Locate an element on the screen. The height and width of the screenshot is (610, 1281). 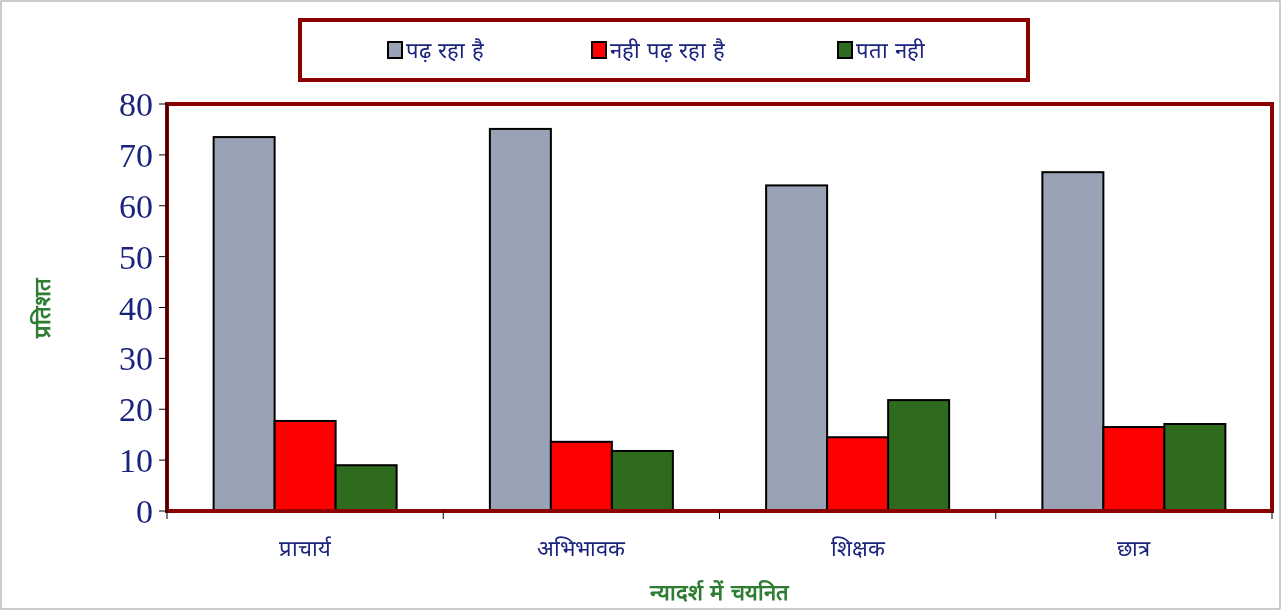
legend-label: नही पढ़ रहा है is located at coordinates (667, 50).